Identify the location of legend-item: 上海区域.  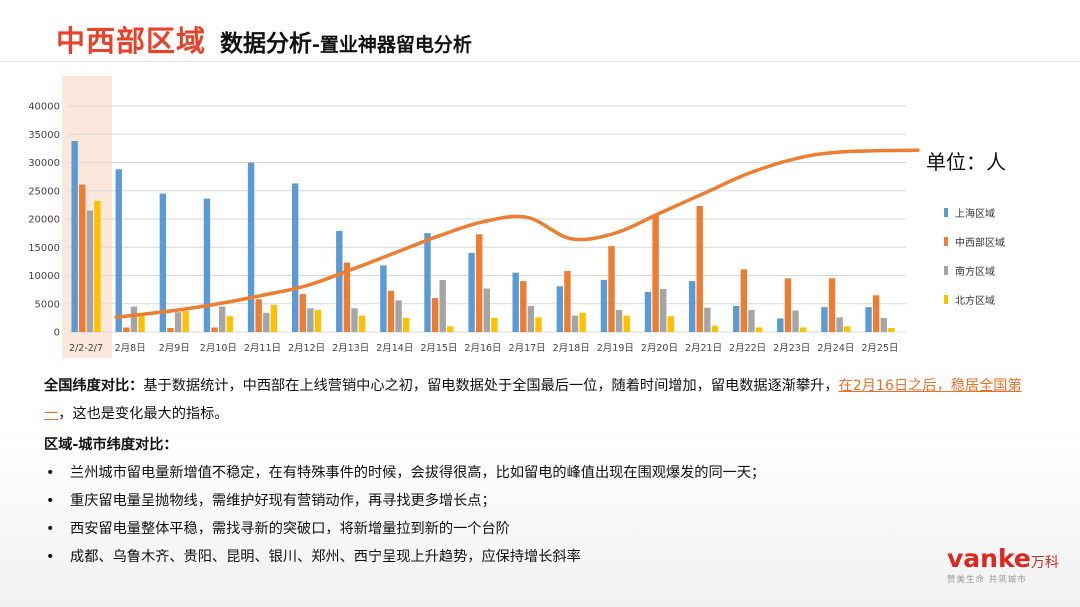
(974, 212).